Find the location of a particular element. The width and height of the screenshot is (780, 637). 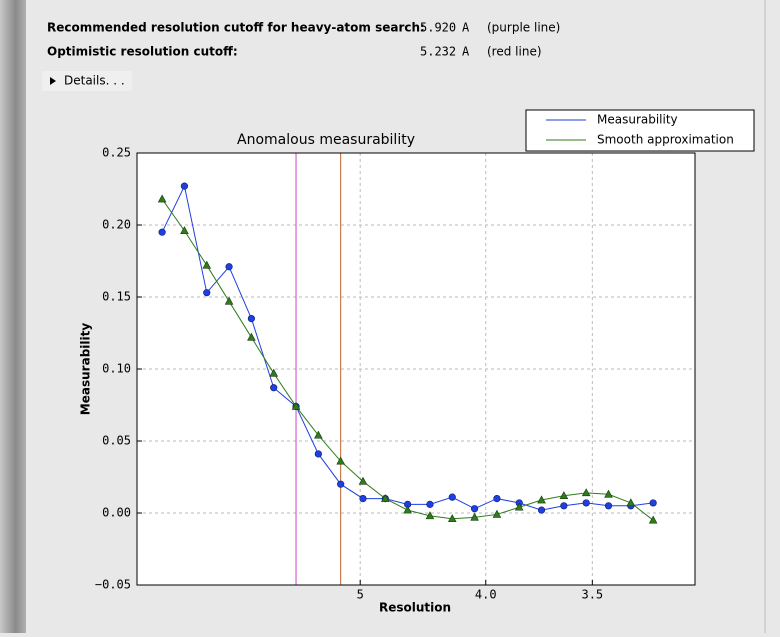

x-tick-label: 5 is located at coordinates (360, 595).